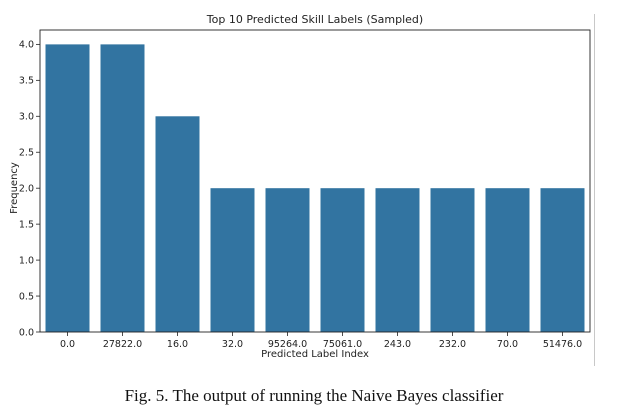 Image resolution: width=628 pixels, height=414 pixels. Describe the element at coordinates (177, 344) in the screenshot. I see `x-tick-label-2: 16.0` at that location.